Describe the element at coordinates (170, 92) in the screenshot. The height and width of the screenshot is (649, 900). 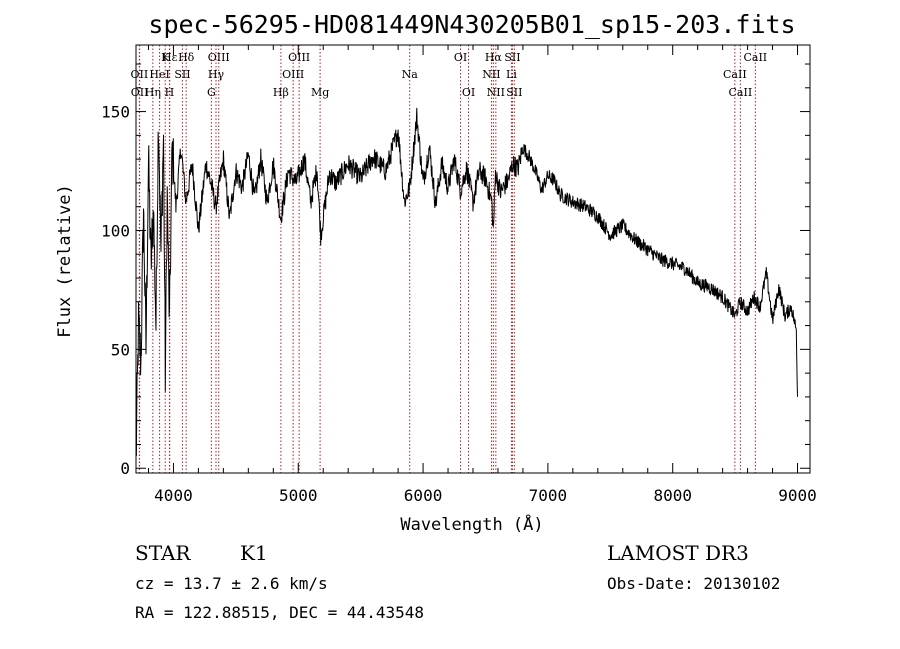
I see `line-label-20: H` at that location.